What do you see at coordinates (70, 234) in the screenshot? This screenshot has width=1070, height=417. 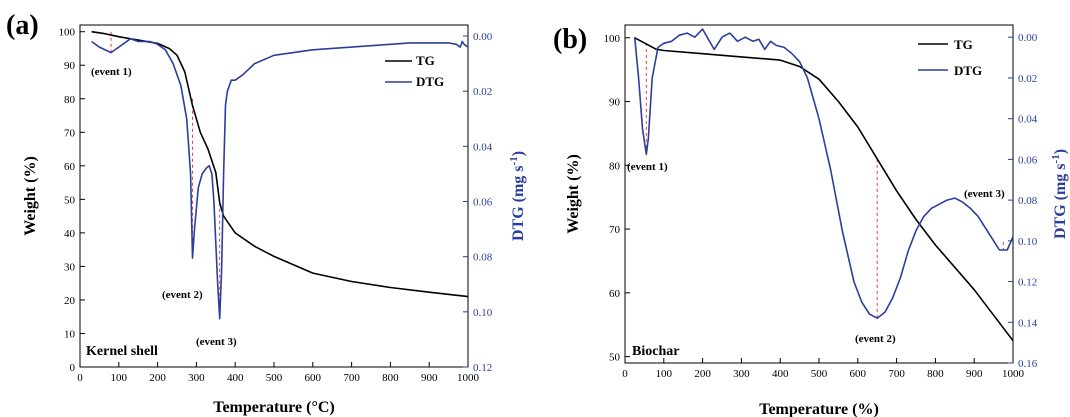 I see `y-tick-label: 40` at bounding box center [70, 234].